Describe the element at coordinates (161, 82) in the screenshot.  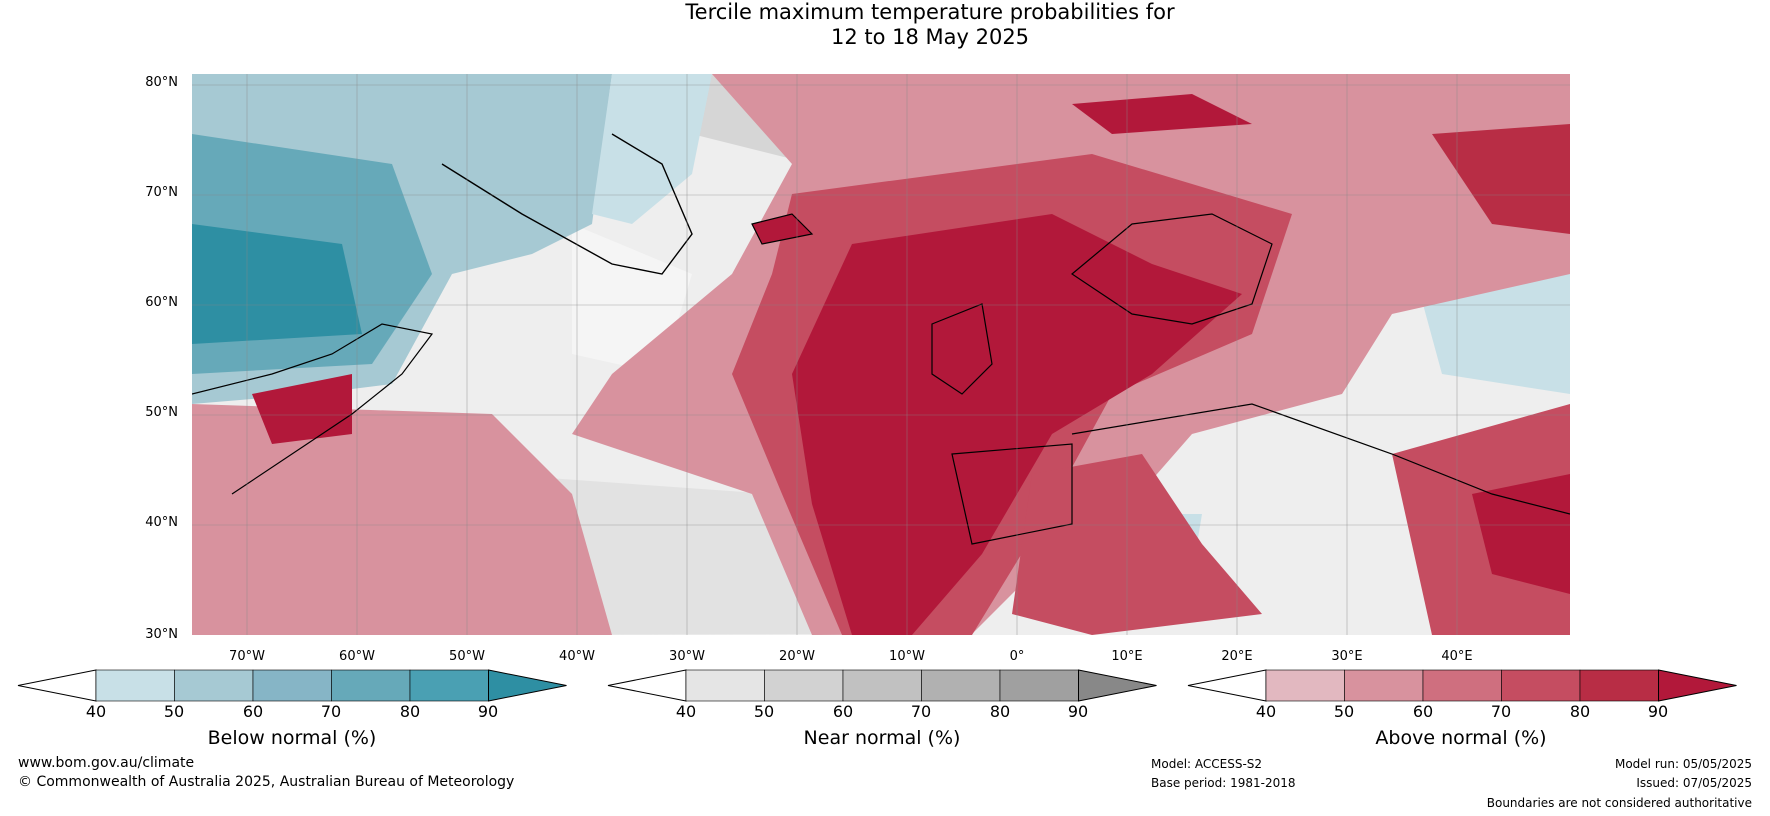
I see `lat-label-80n: 80°N` at that location.